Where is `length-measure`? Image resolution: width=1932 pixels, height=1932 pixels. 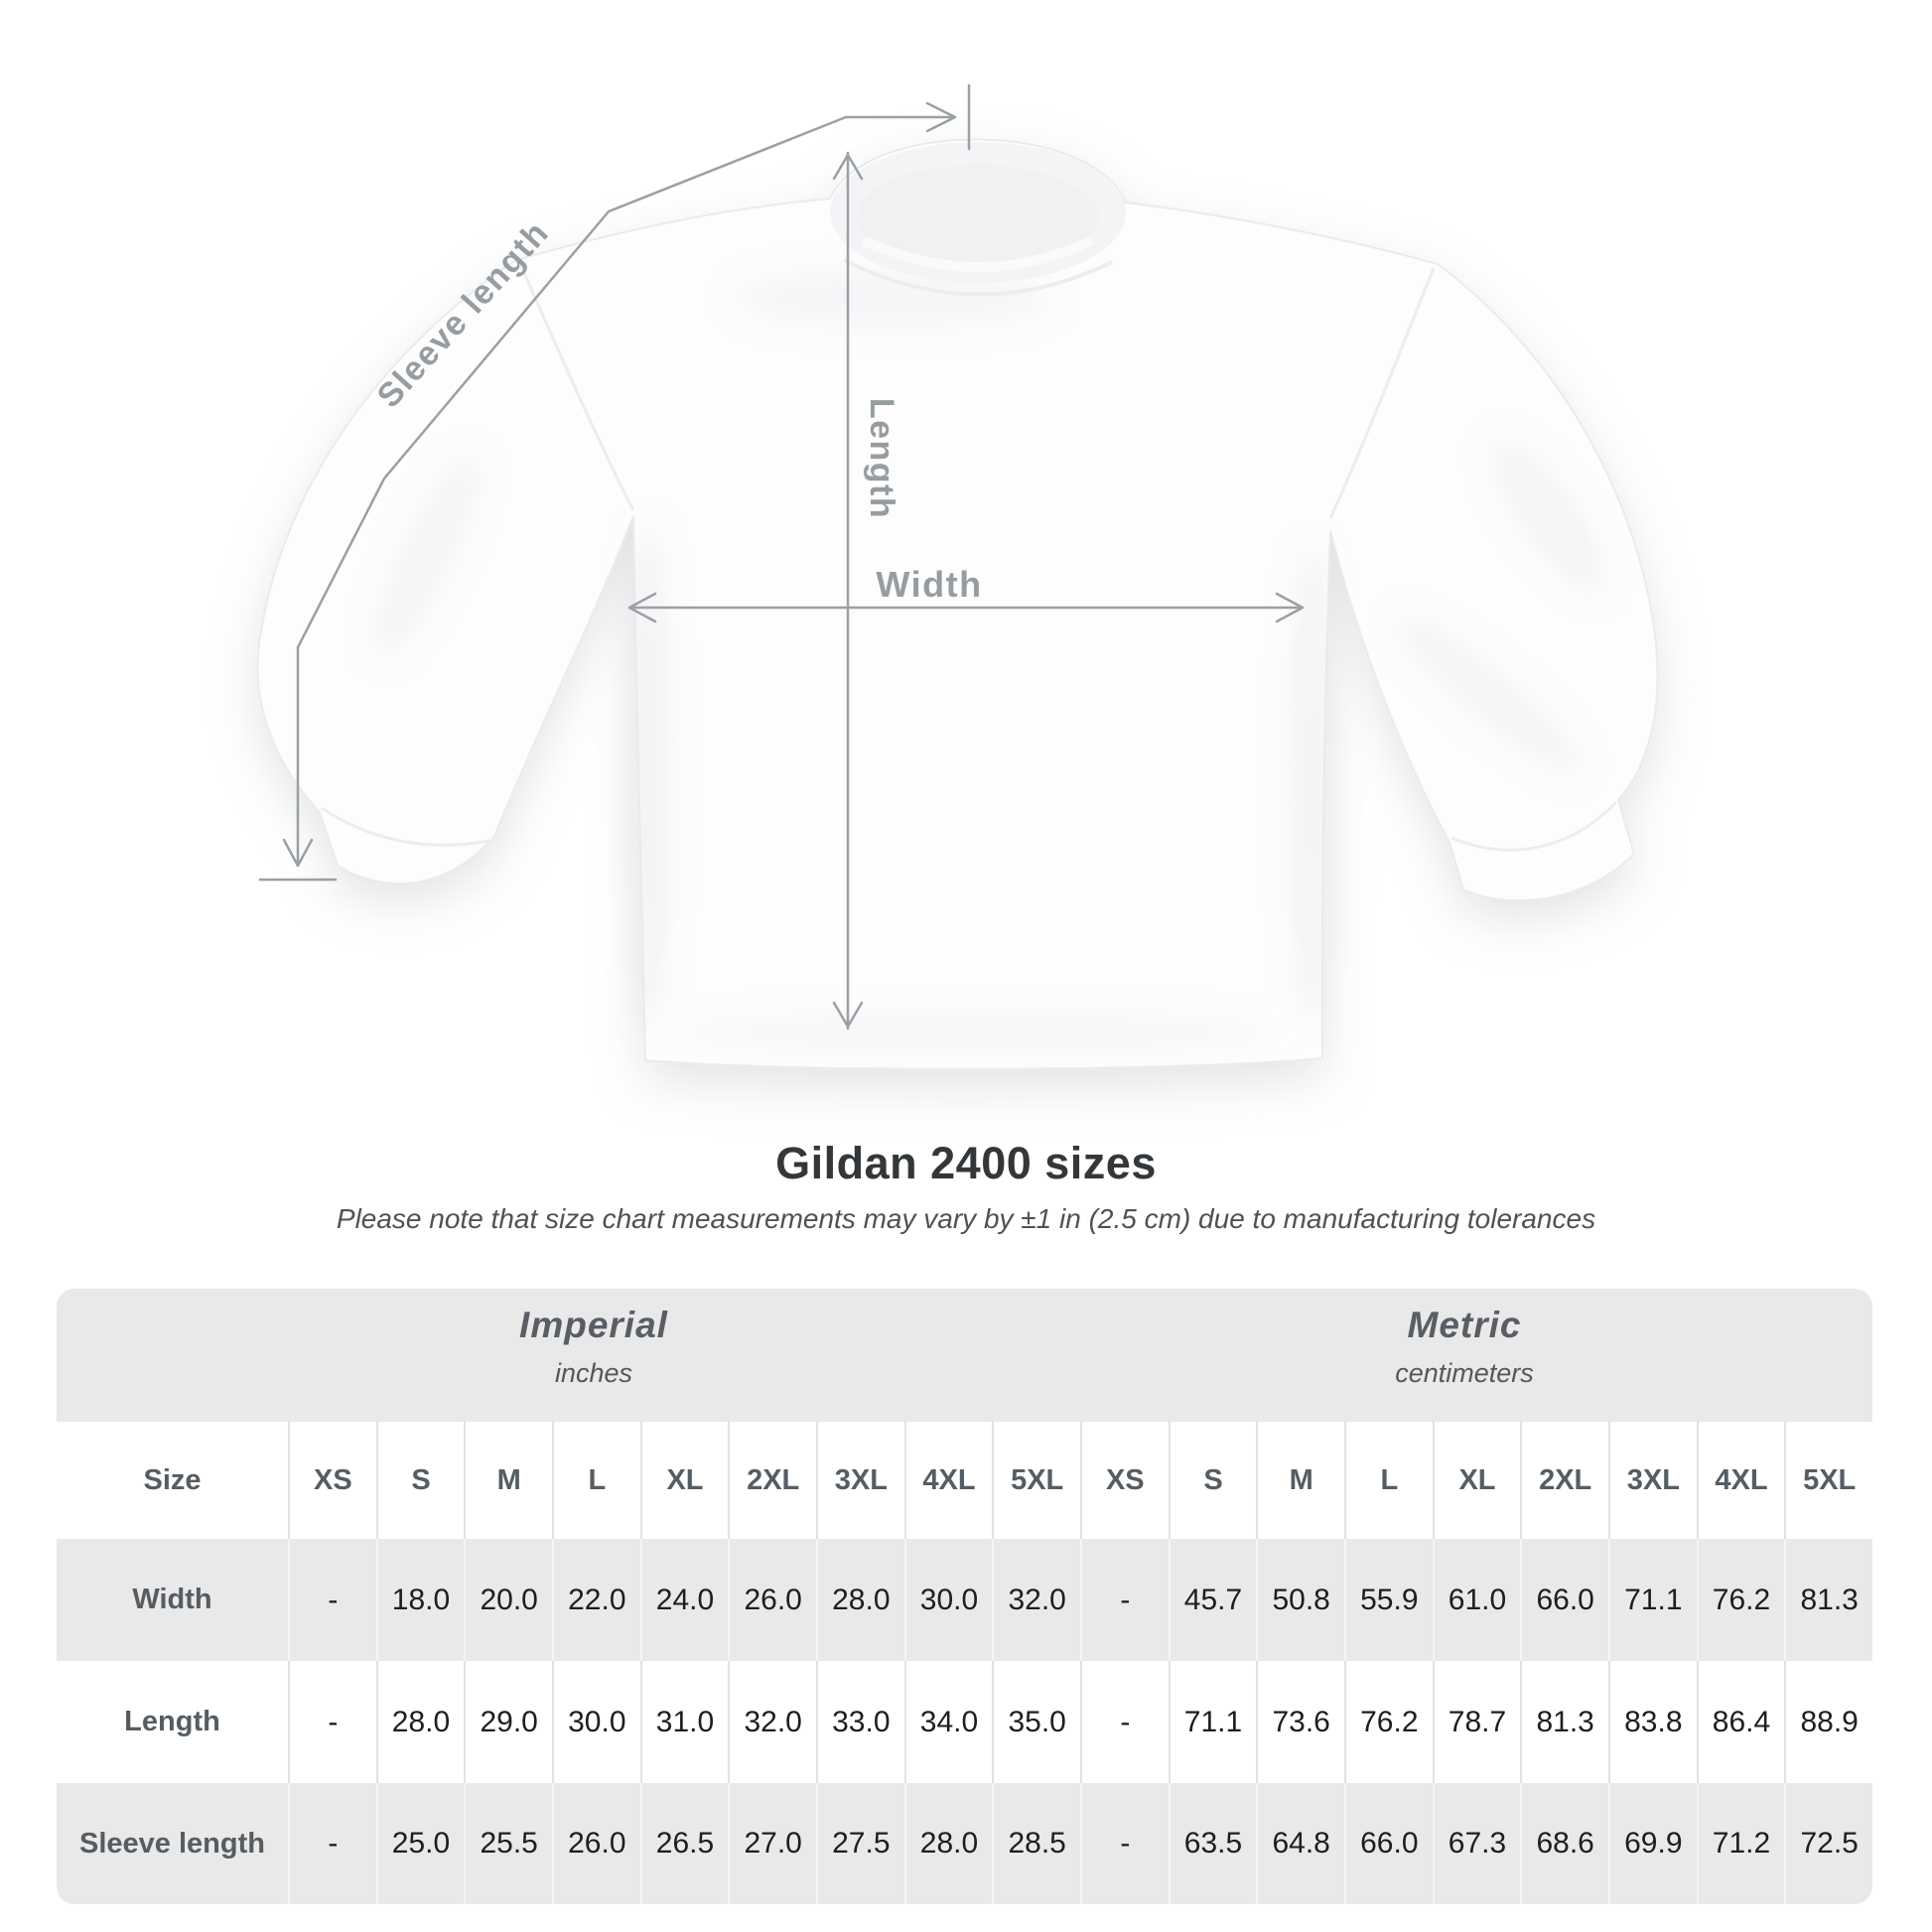 length-measure is located at coordinates (848, 591).